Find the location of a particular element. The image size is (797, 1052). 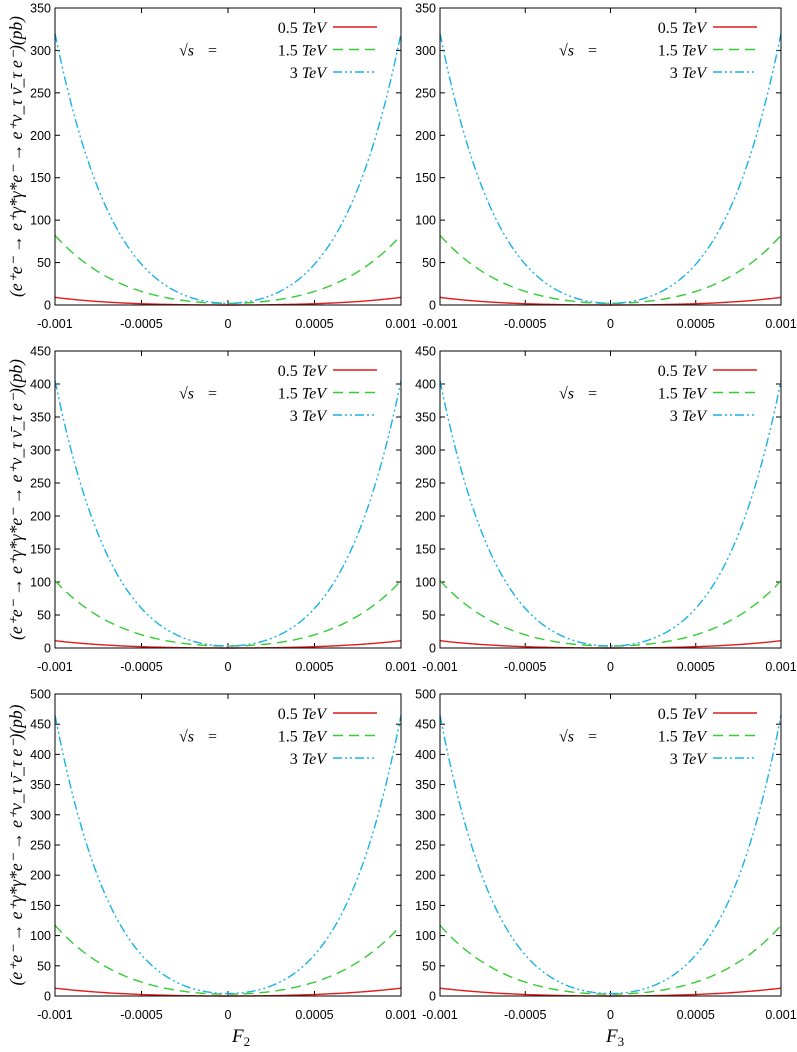

x-axis-label-f2: F2 is located at coordinates (240, 1037).